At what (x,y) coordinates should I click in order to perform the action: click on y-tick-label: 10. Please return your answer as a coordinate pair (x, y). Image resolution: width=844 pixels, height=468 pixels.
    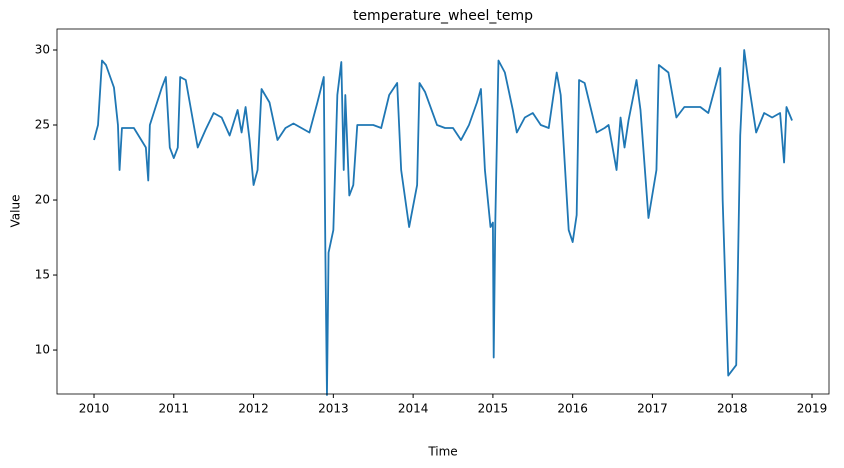
    Looking at the image, I should click on (42, 350).